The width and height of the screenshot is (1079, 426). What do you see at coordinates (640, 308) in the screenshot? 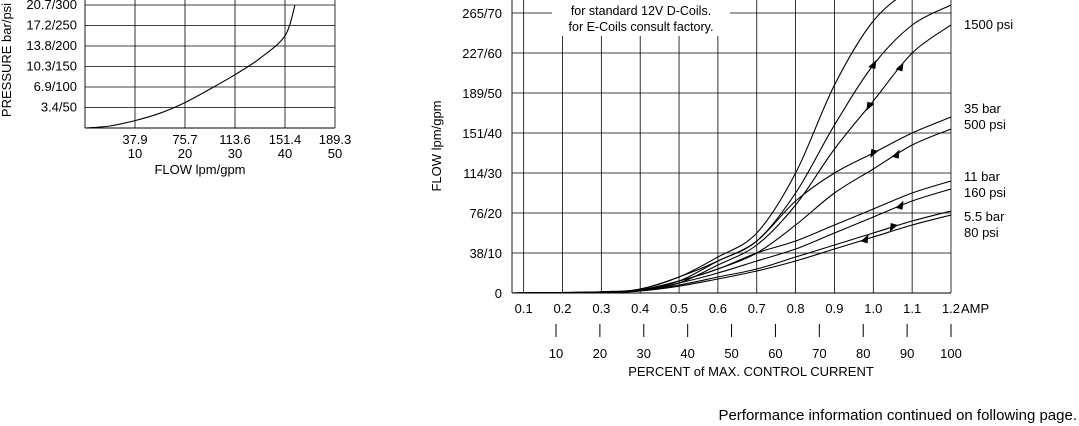
I see `flow-x-tick-amp: 0.4` at bounding box center [640, 308].